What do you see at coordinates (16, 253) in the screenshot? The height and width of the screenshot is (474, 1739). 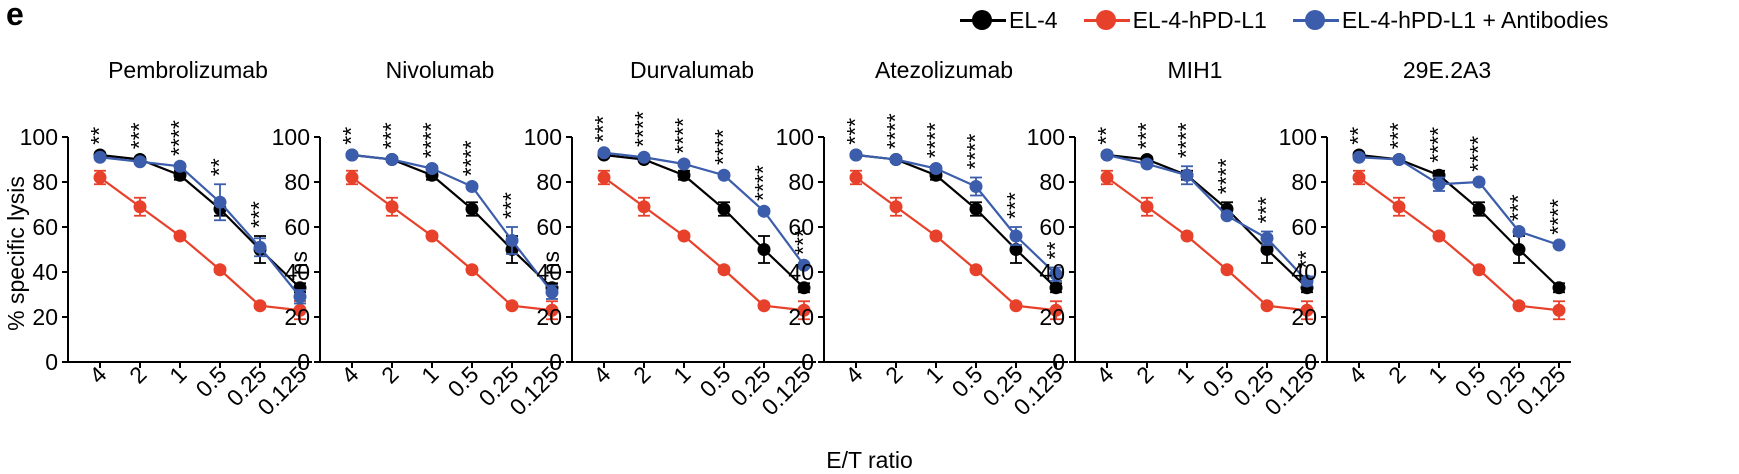 I see `y-axis-label: % specific lysis` at bounding box center [16, 253].